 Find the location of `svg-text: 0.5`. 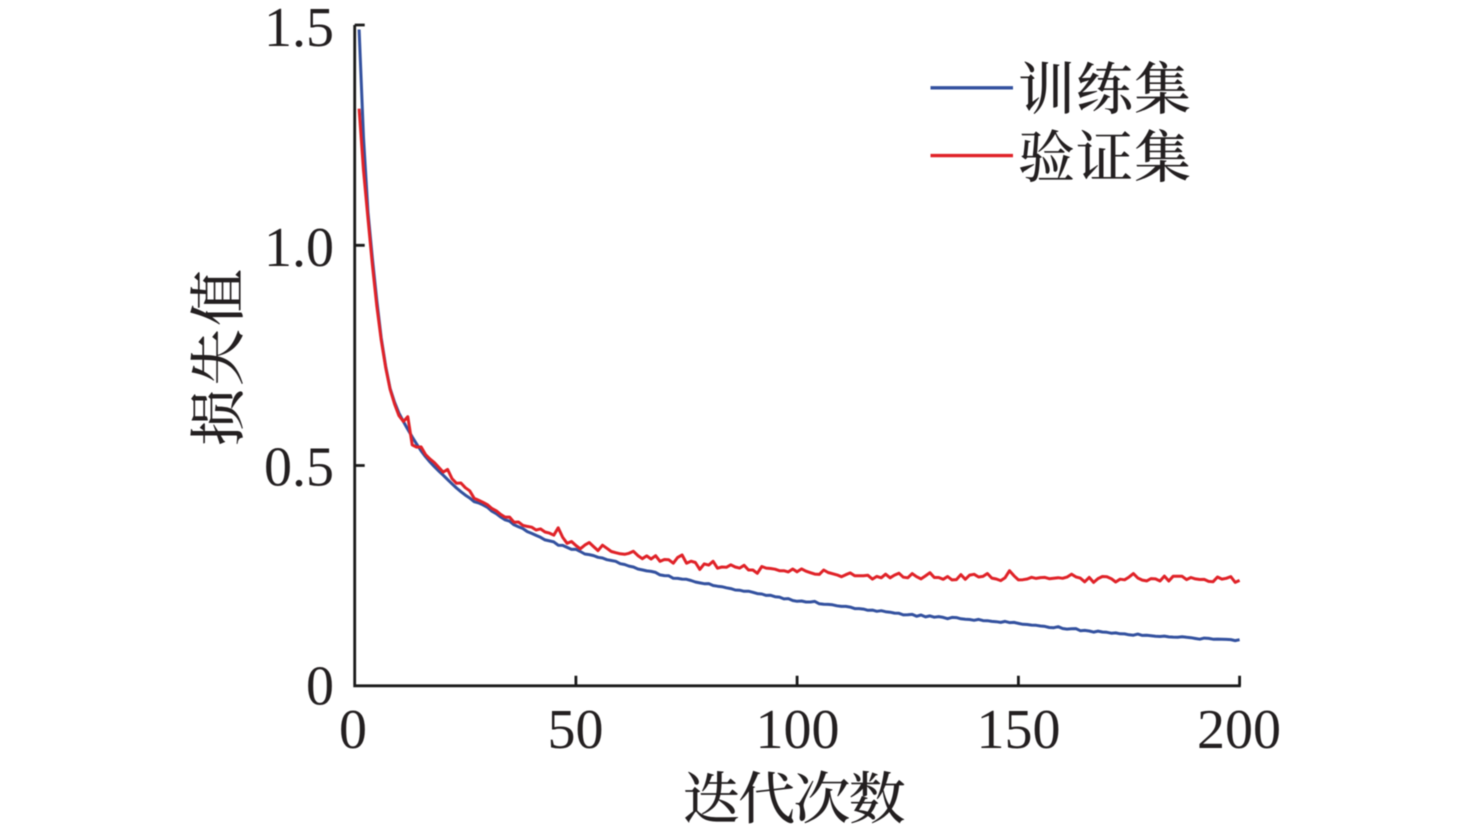

svg-text: 0.5 is located at coordinates (299, 468).